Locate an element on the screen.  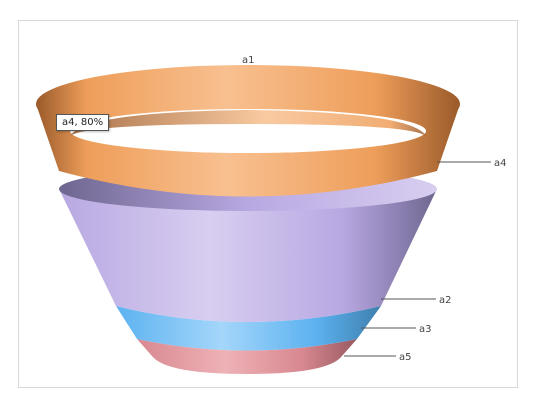
label-a3: a3 is located at coordinates (425, 329).